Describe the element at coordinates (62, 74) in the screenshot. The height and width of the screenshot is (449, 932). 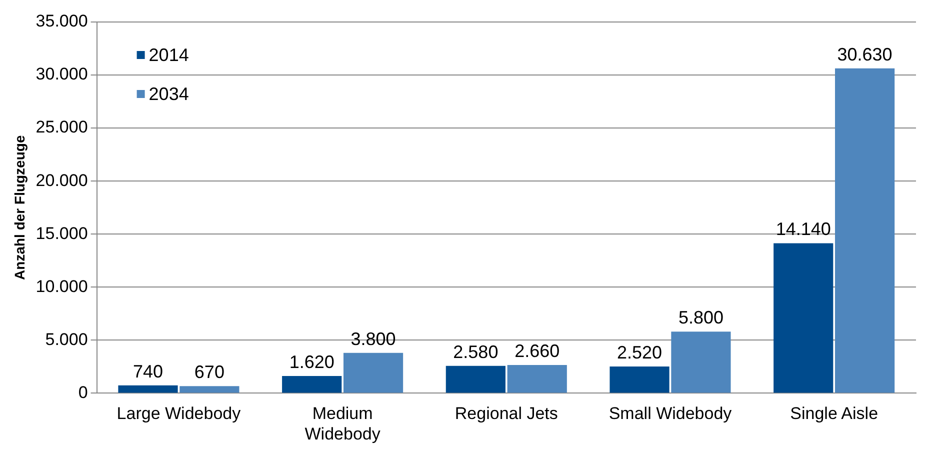
I see `y-tick-label: 30.000` at that location.